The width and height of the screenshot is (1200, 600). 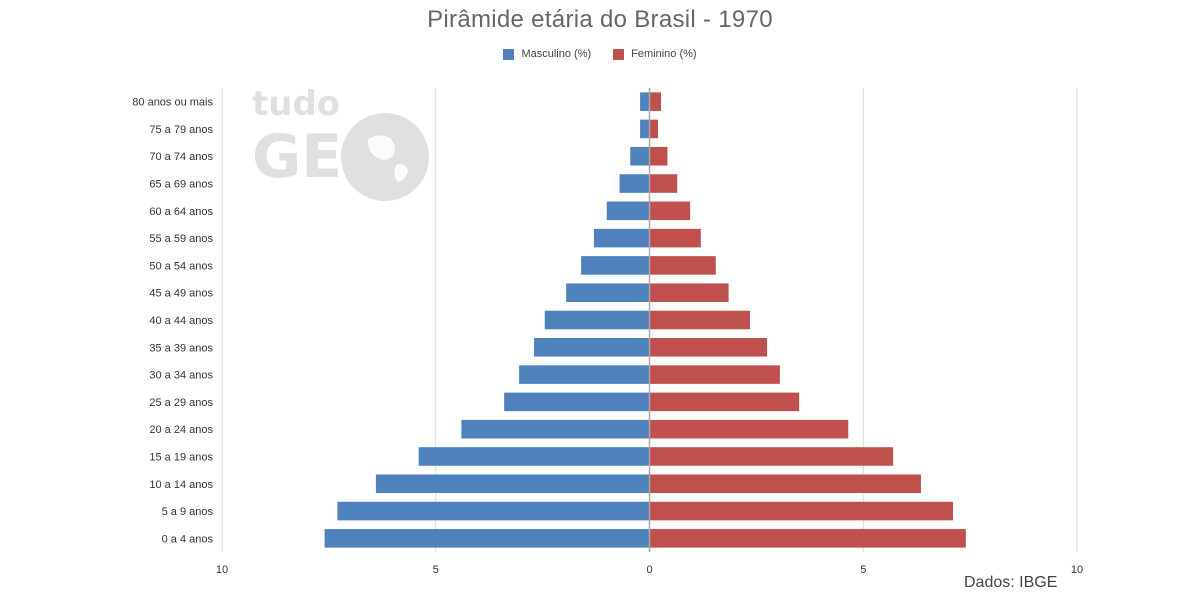 What do you see at coordinates (600, 19) in the screenshot?
I see `chart-title: Pirâmide etária do Brasil - 1970` at bounding box center [600, 19].